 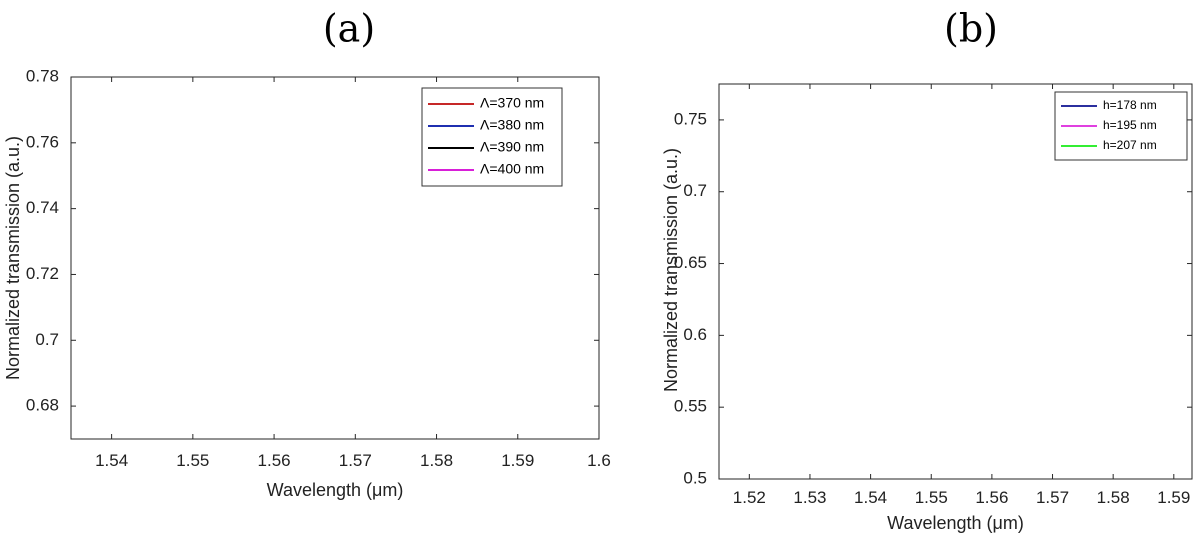 What do you see at coordinates (695, 477) in the screenshot?
I see `y-tick-label: 0.5` at bounding box center [695, 477].